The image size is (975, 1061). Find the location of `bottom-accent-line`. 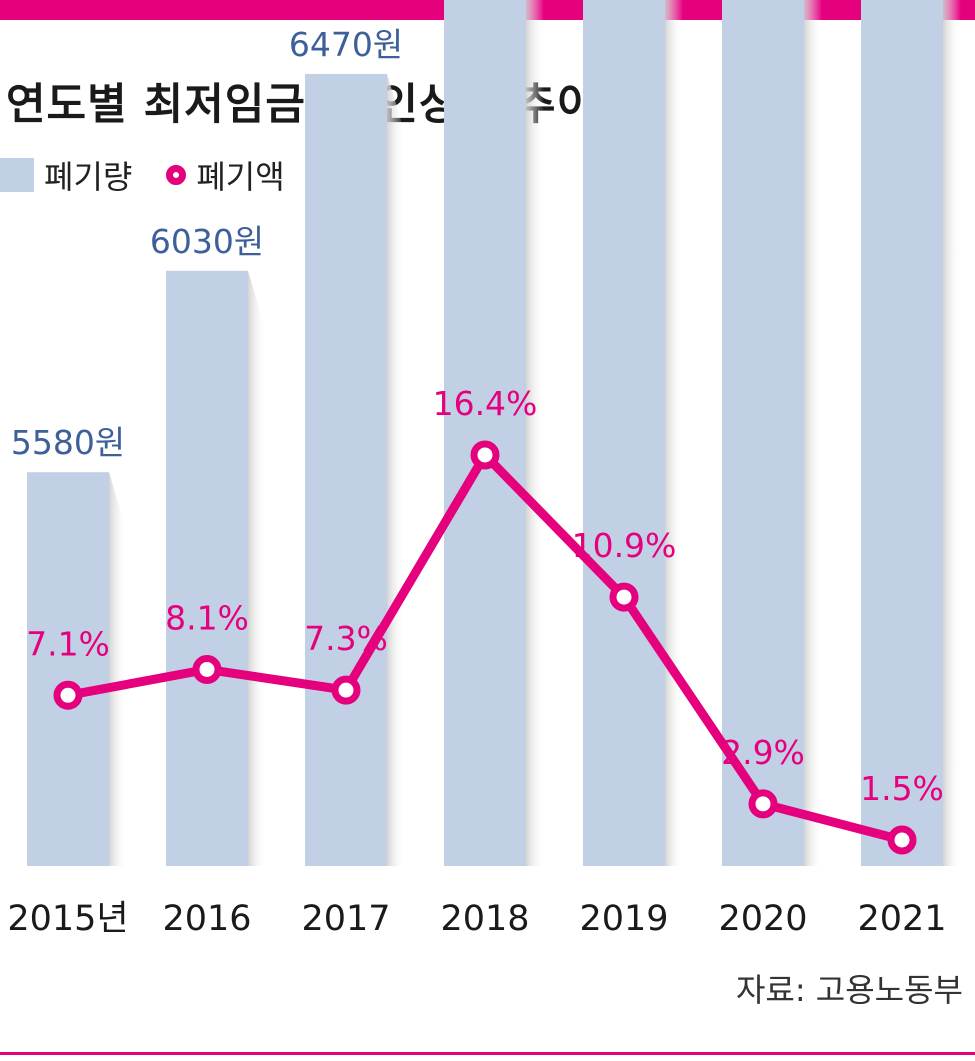

bottom-accent-line is located at coordinates (487, 1053).